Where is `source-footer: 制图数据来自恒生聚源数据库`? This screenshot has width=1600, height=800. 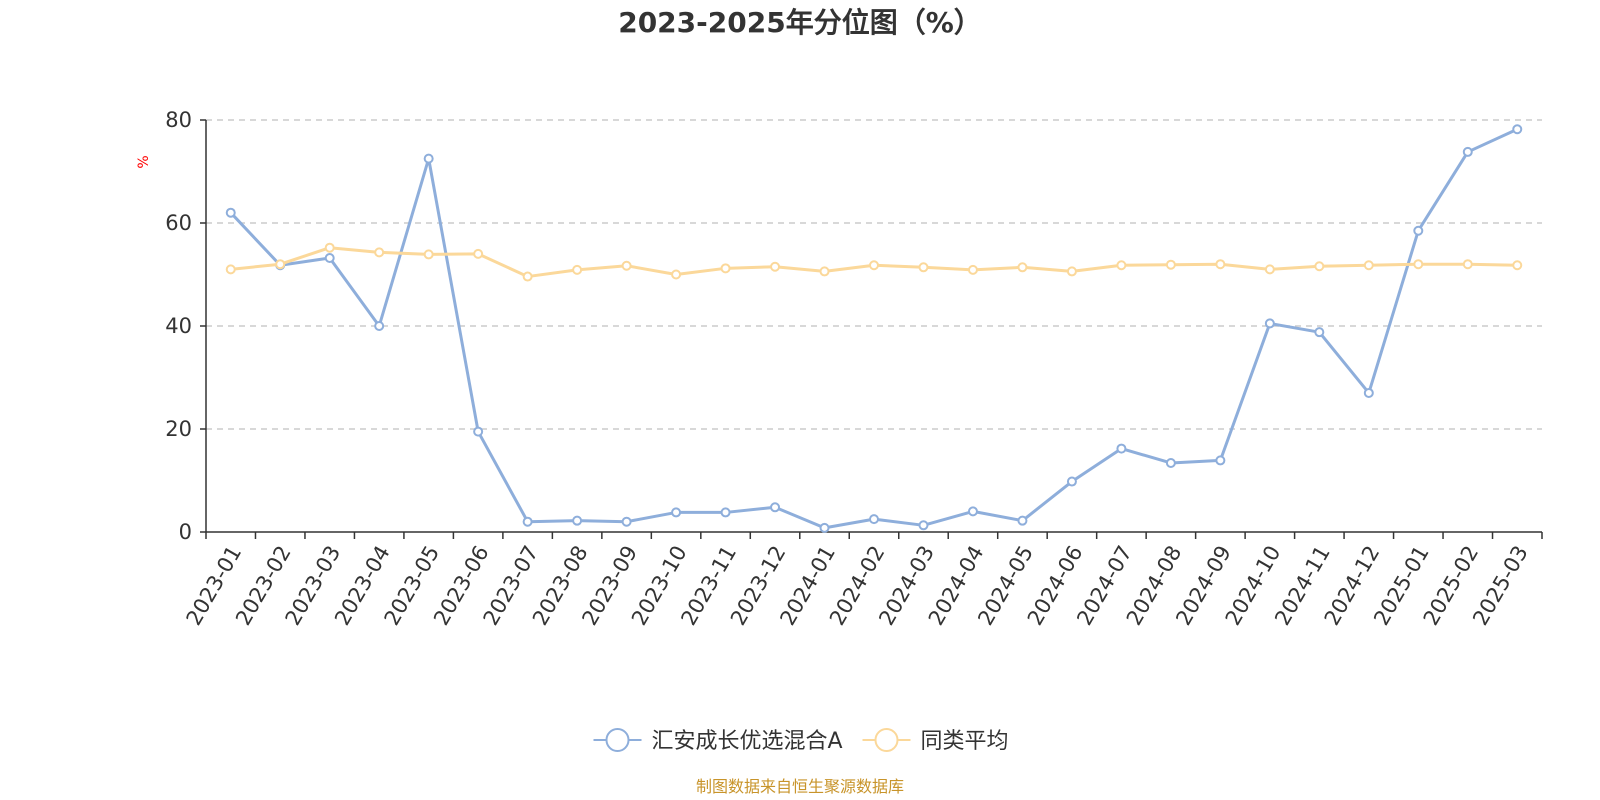
source-footer: 制图数据来自恒生聚源数据库 is located at coordinates (800, 786).